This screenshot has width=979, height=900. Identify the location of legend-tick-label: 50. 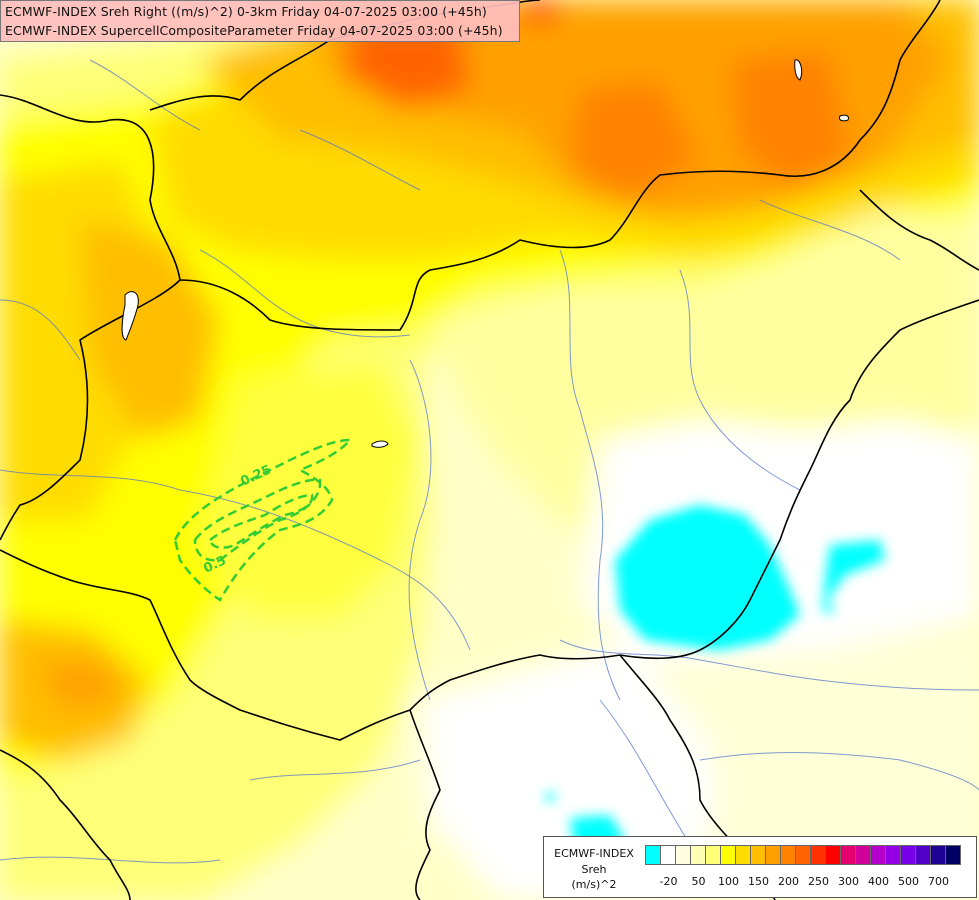
(698, 881).